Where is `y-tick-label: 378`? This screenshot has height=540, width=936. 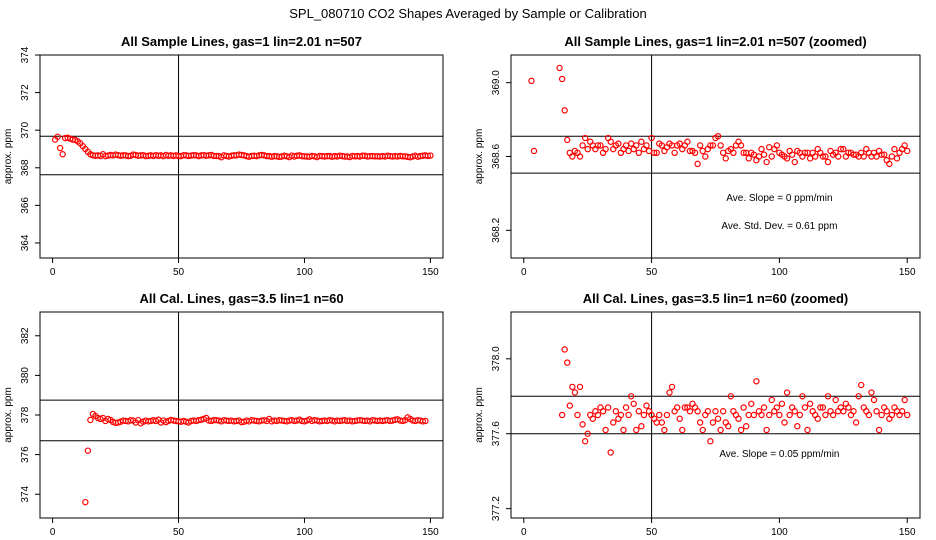 y-tick-label: 378 is located at coordinates (25, 414).